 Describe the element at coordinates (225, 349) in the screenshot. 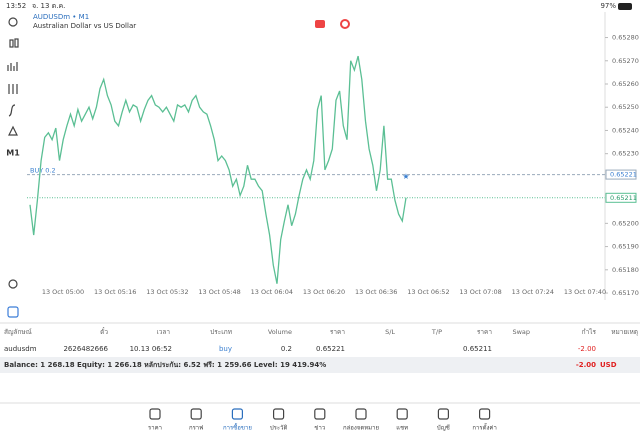

I see `cell-type: buy` at that location.